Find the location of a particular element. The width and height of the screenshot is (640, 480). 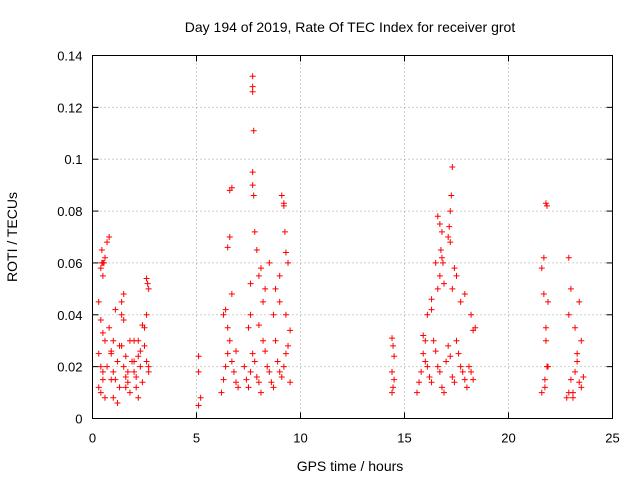

y-tick-label: 0.14 is located at coordinates (69, 56).